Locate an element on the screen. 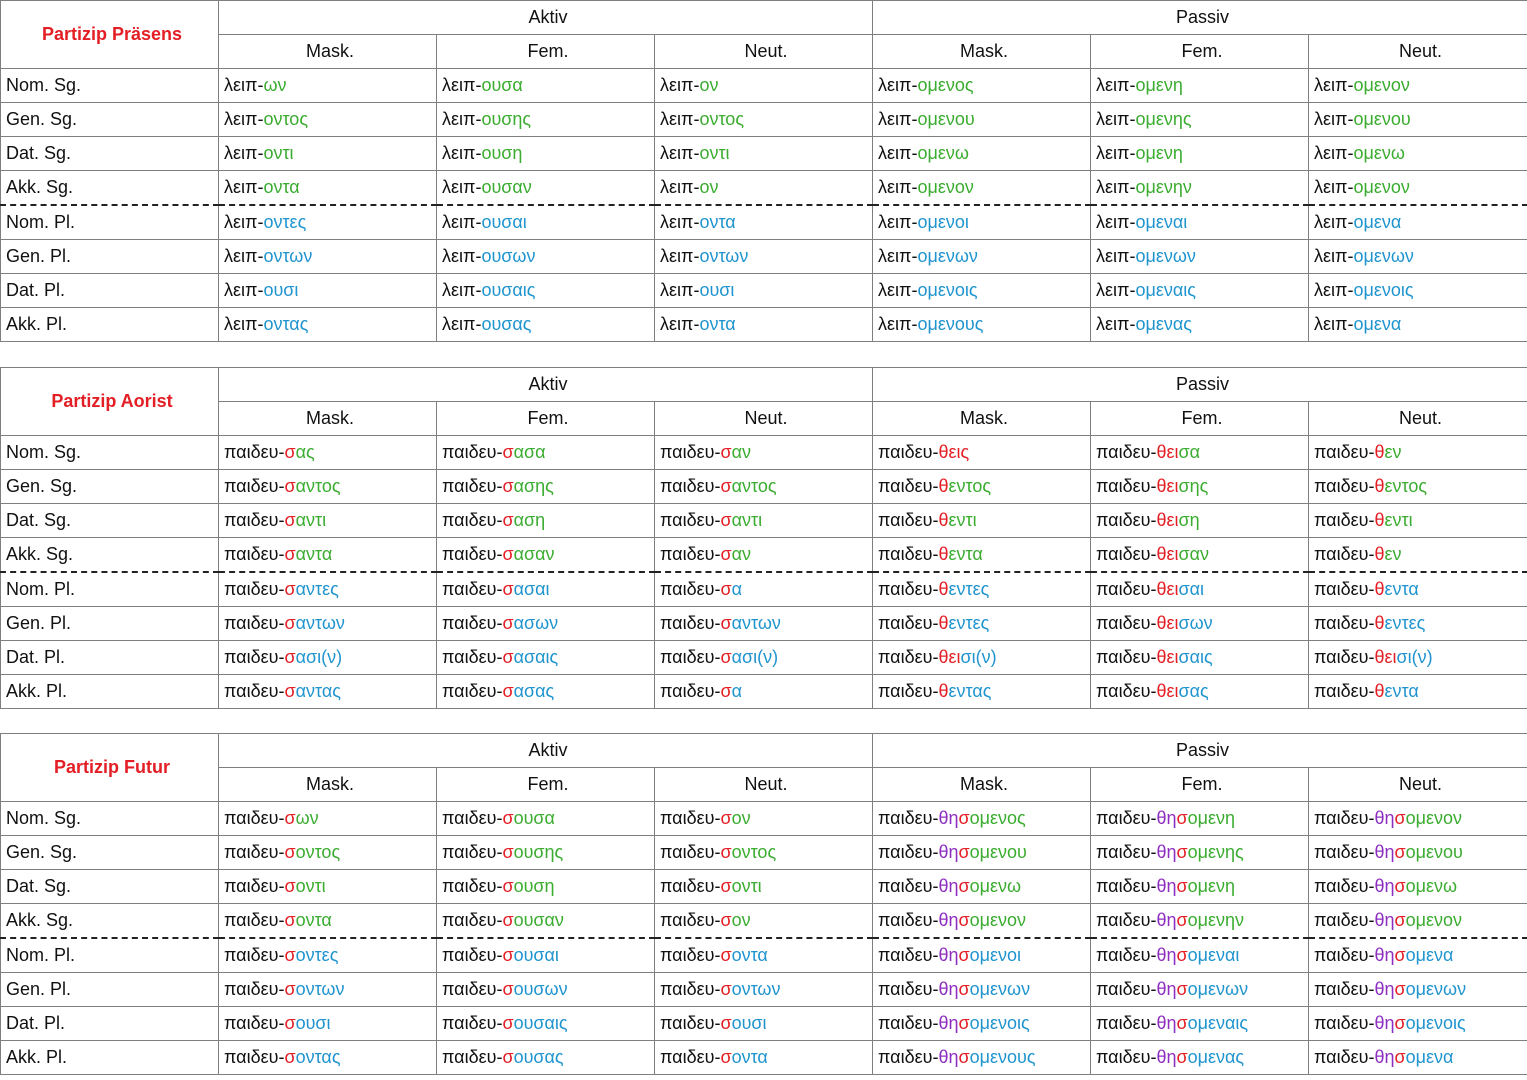 The height and width of the screenshot is (1080, 1527). form-cell: λειπ-οντες is located at coordinates (327, 222).